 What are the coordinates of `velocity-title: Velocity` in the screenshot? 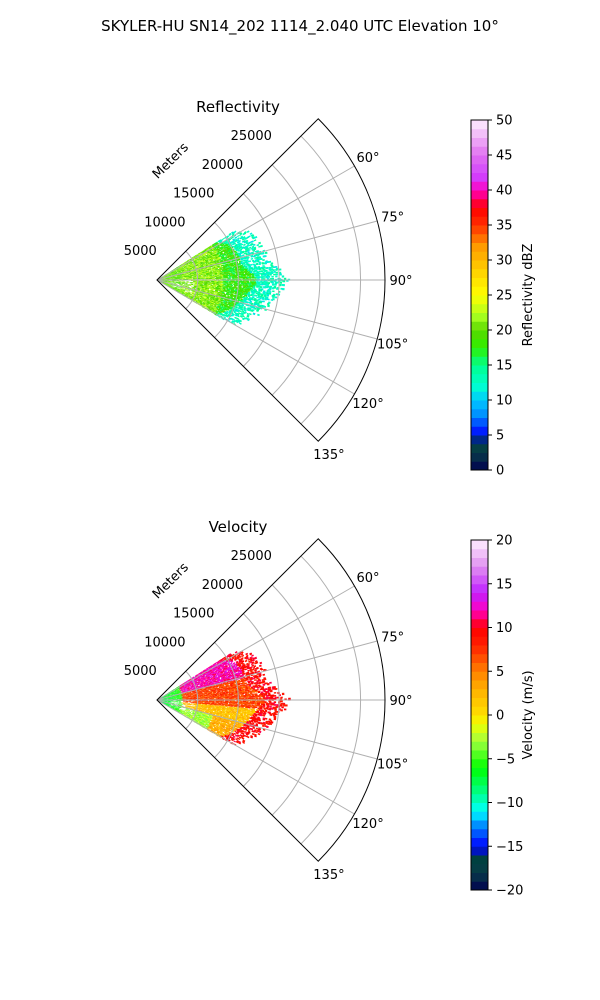 It's located at (238, 527).